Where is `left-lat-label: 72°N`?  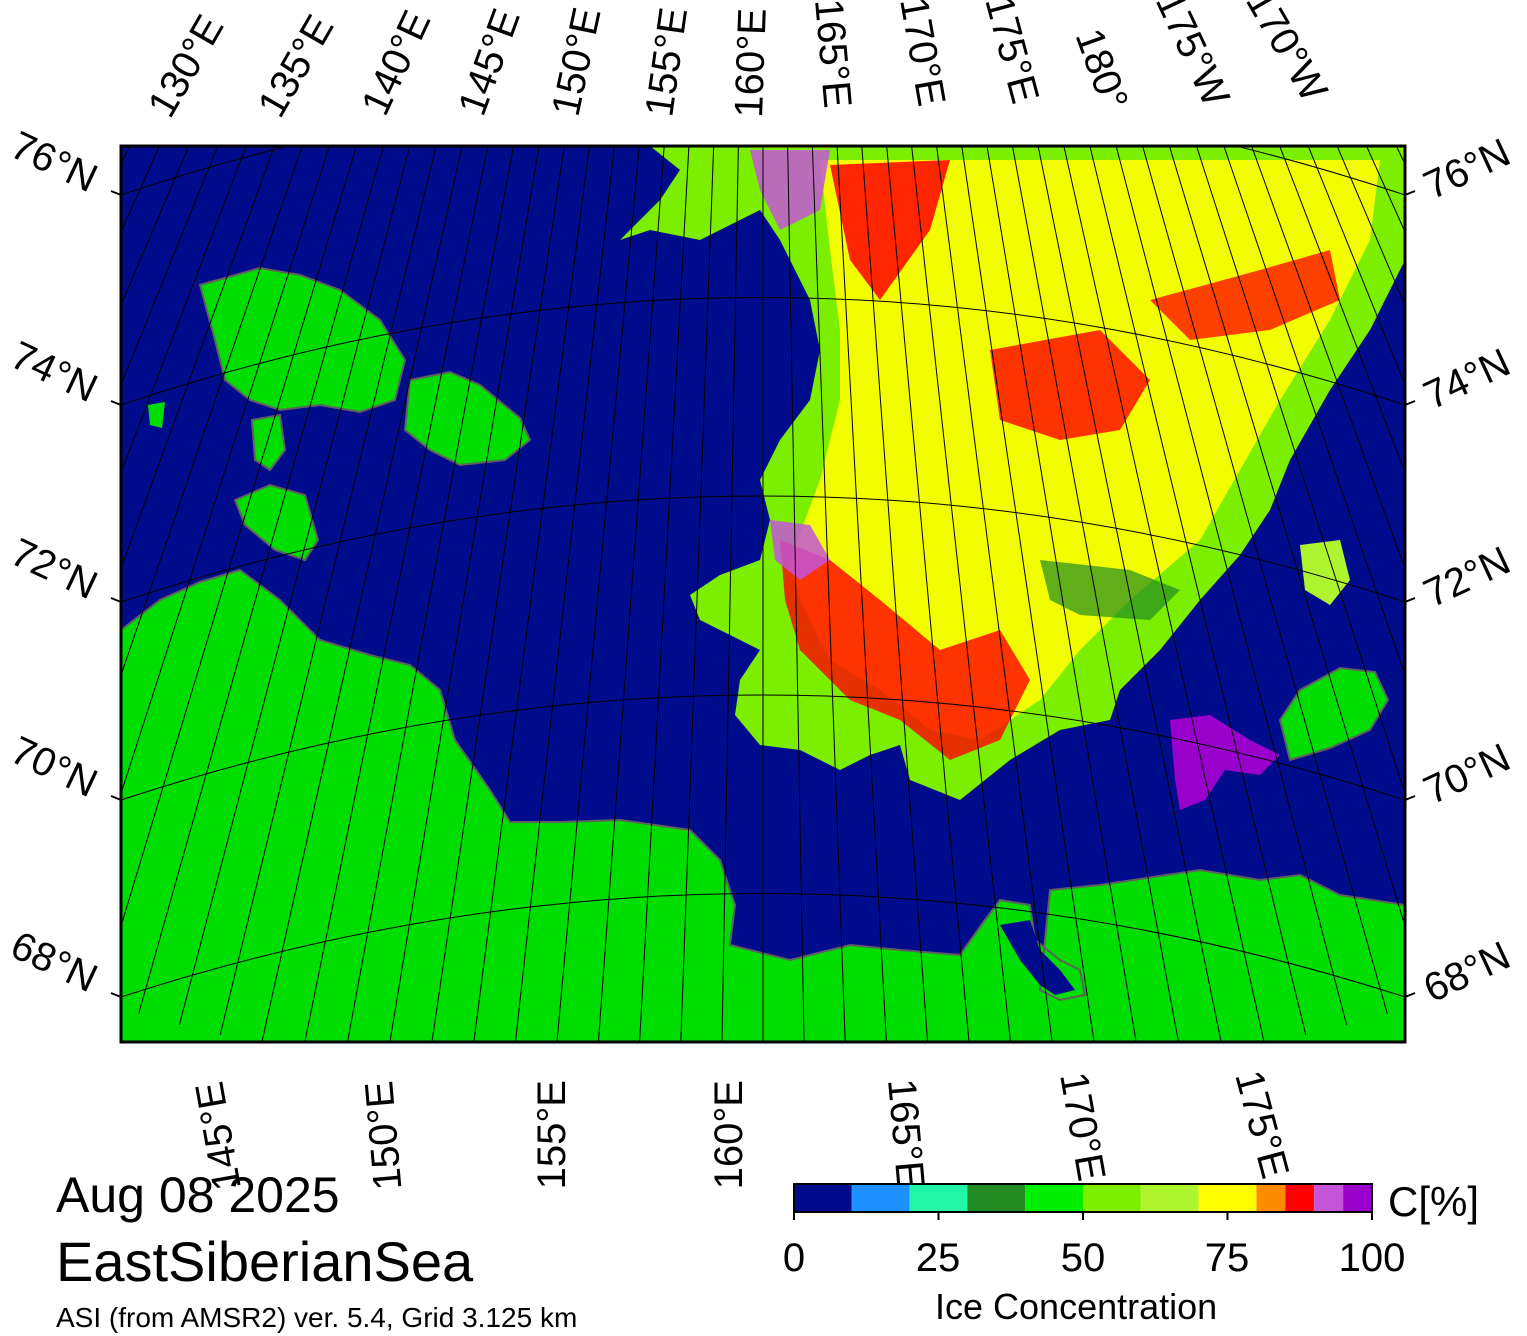
left-lat-label: 72°N is located at coordinates (54, 569).